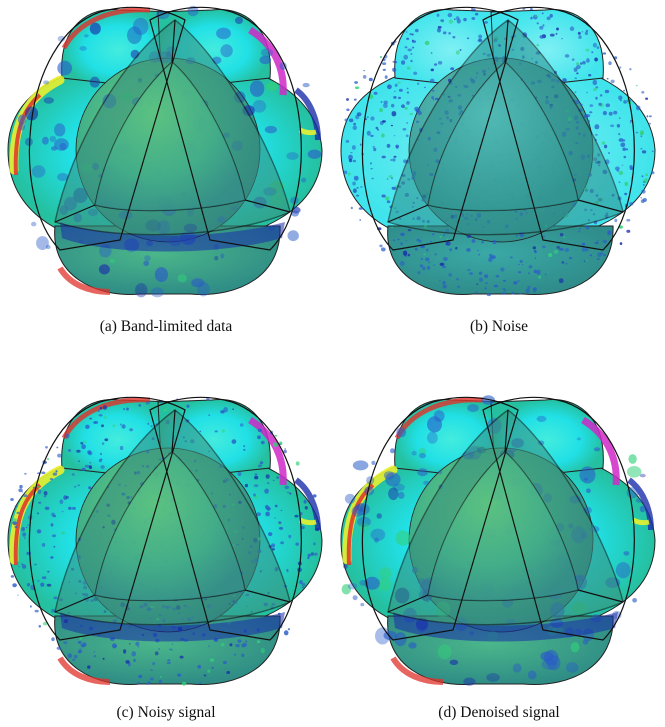 This screenshot has width=665, height=727. What do you see at coordinates (108, 326) in the screenshot?
I see `figure-a-label: (a)` at bounding box center [108, 326].